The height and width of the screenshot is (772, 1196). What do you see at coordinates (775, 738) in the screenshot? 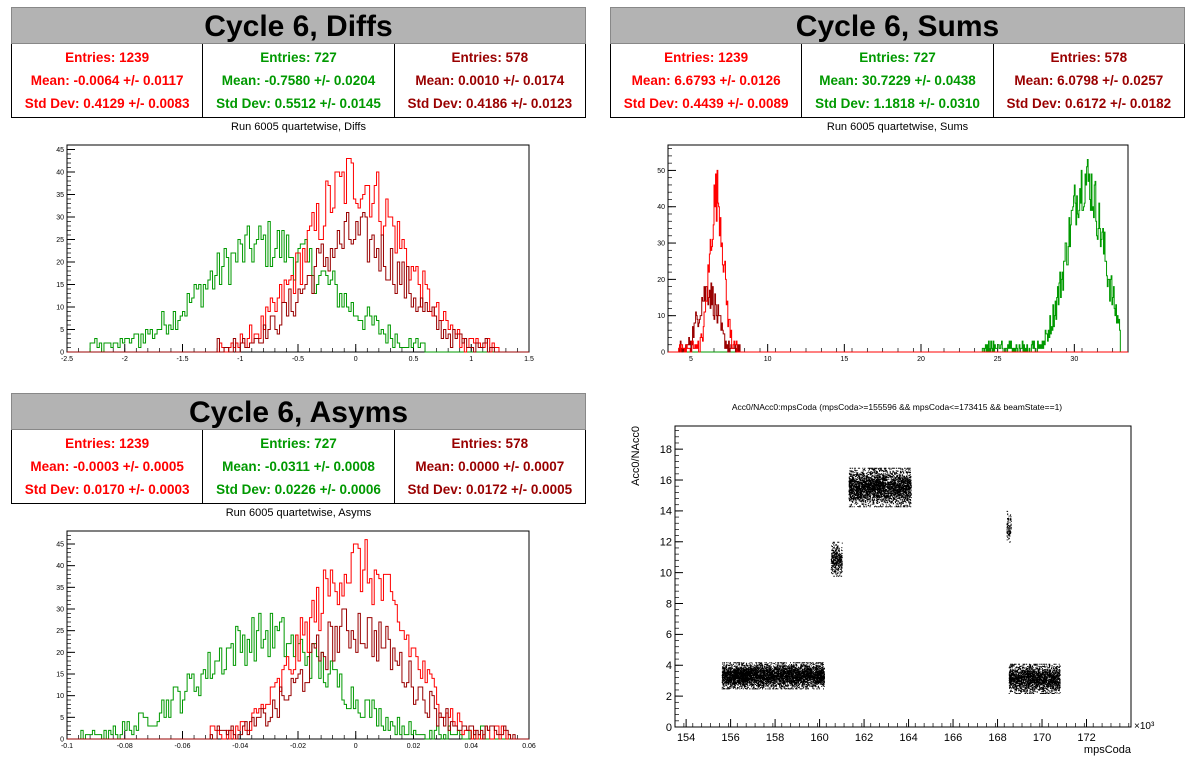
I see `x-tick-label: 158` at bounding box center [775, 738].